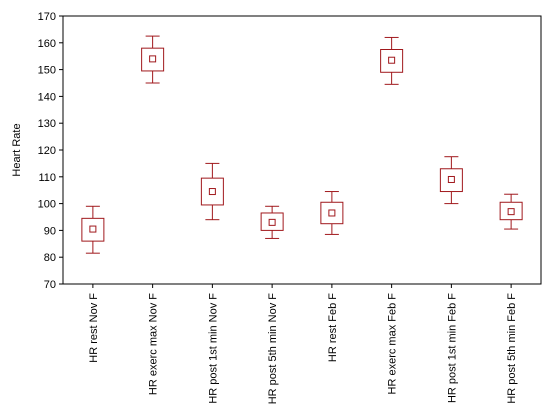 The height and width of the screenshot is (417, 550). What do you see at coordinates (47, 97) in the screenshot?
I see `y-tick-label: 140` at bounding box center [47, 97].